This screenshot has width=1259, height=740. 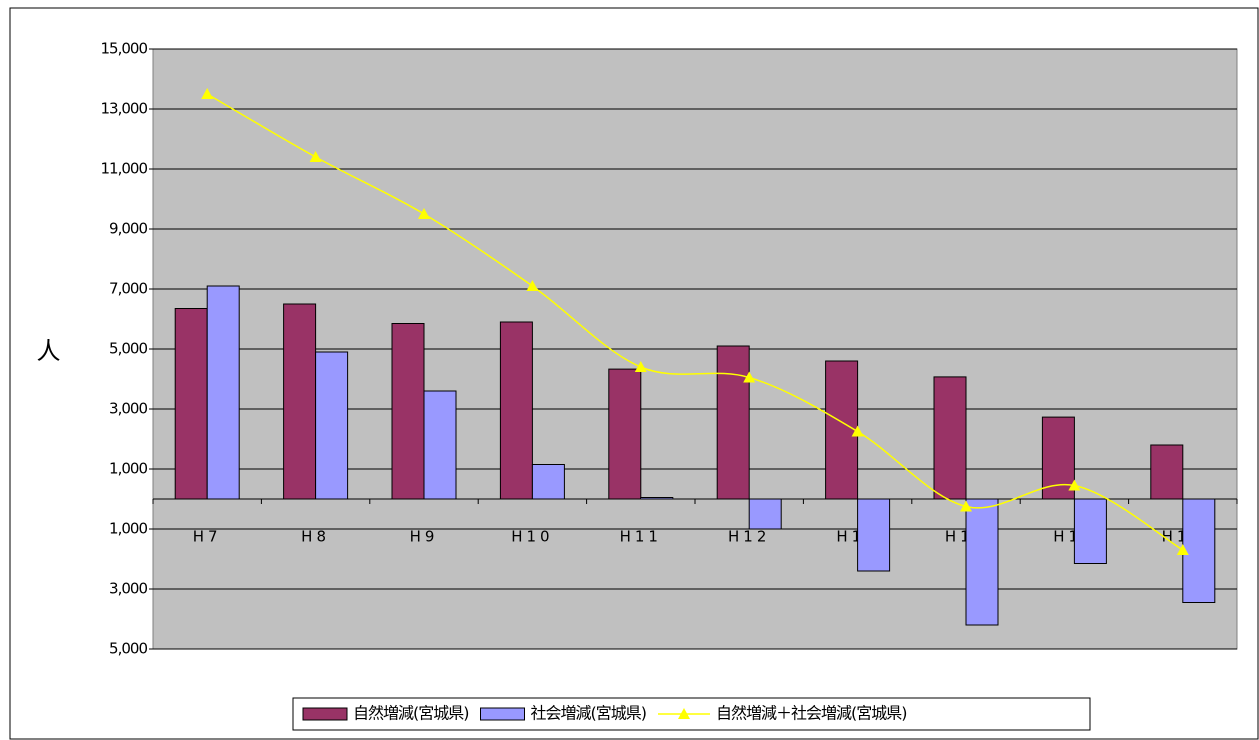 I want to click on y-tick-label: 9,000, so click(x=128, y=229).